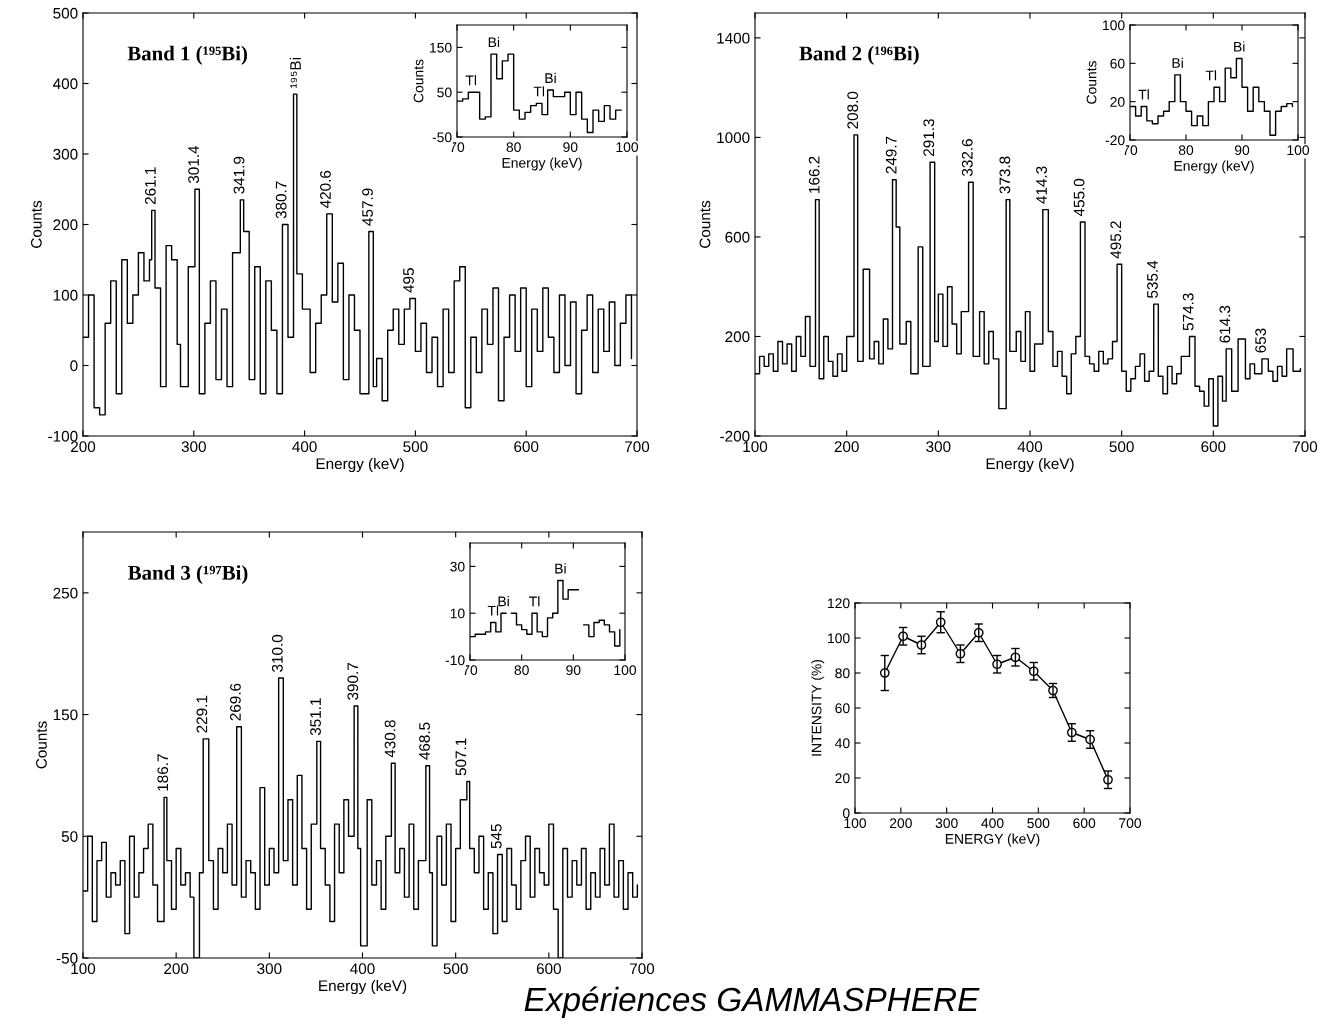 The height and width of the screenshot is (1023, 1330). Describe the element at coordinates (992, 840) in the screenshot. I see `x-axis-title: ENERGY (keV)` at that location.